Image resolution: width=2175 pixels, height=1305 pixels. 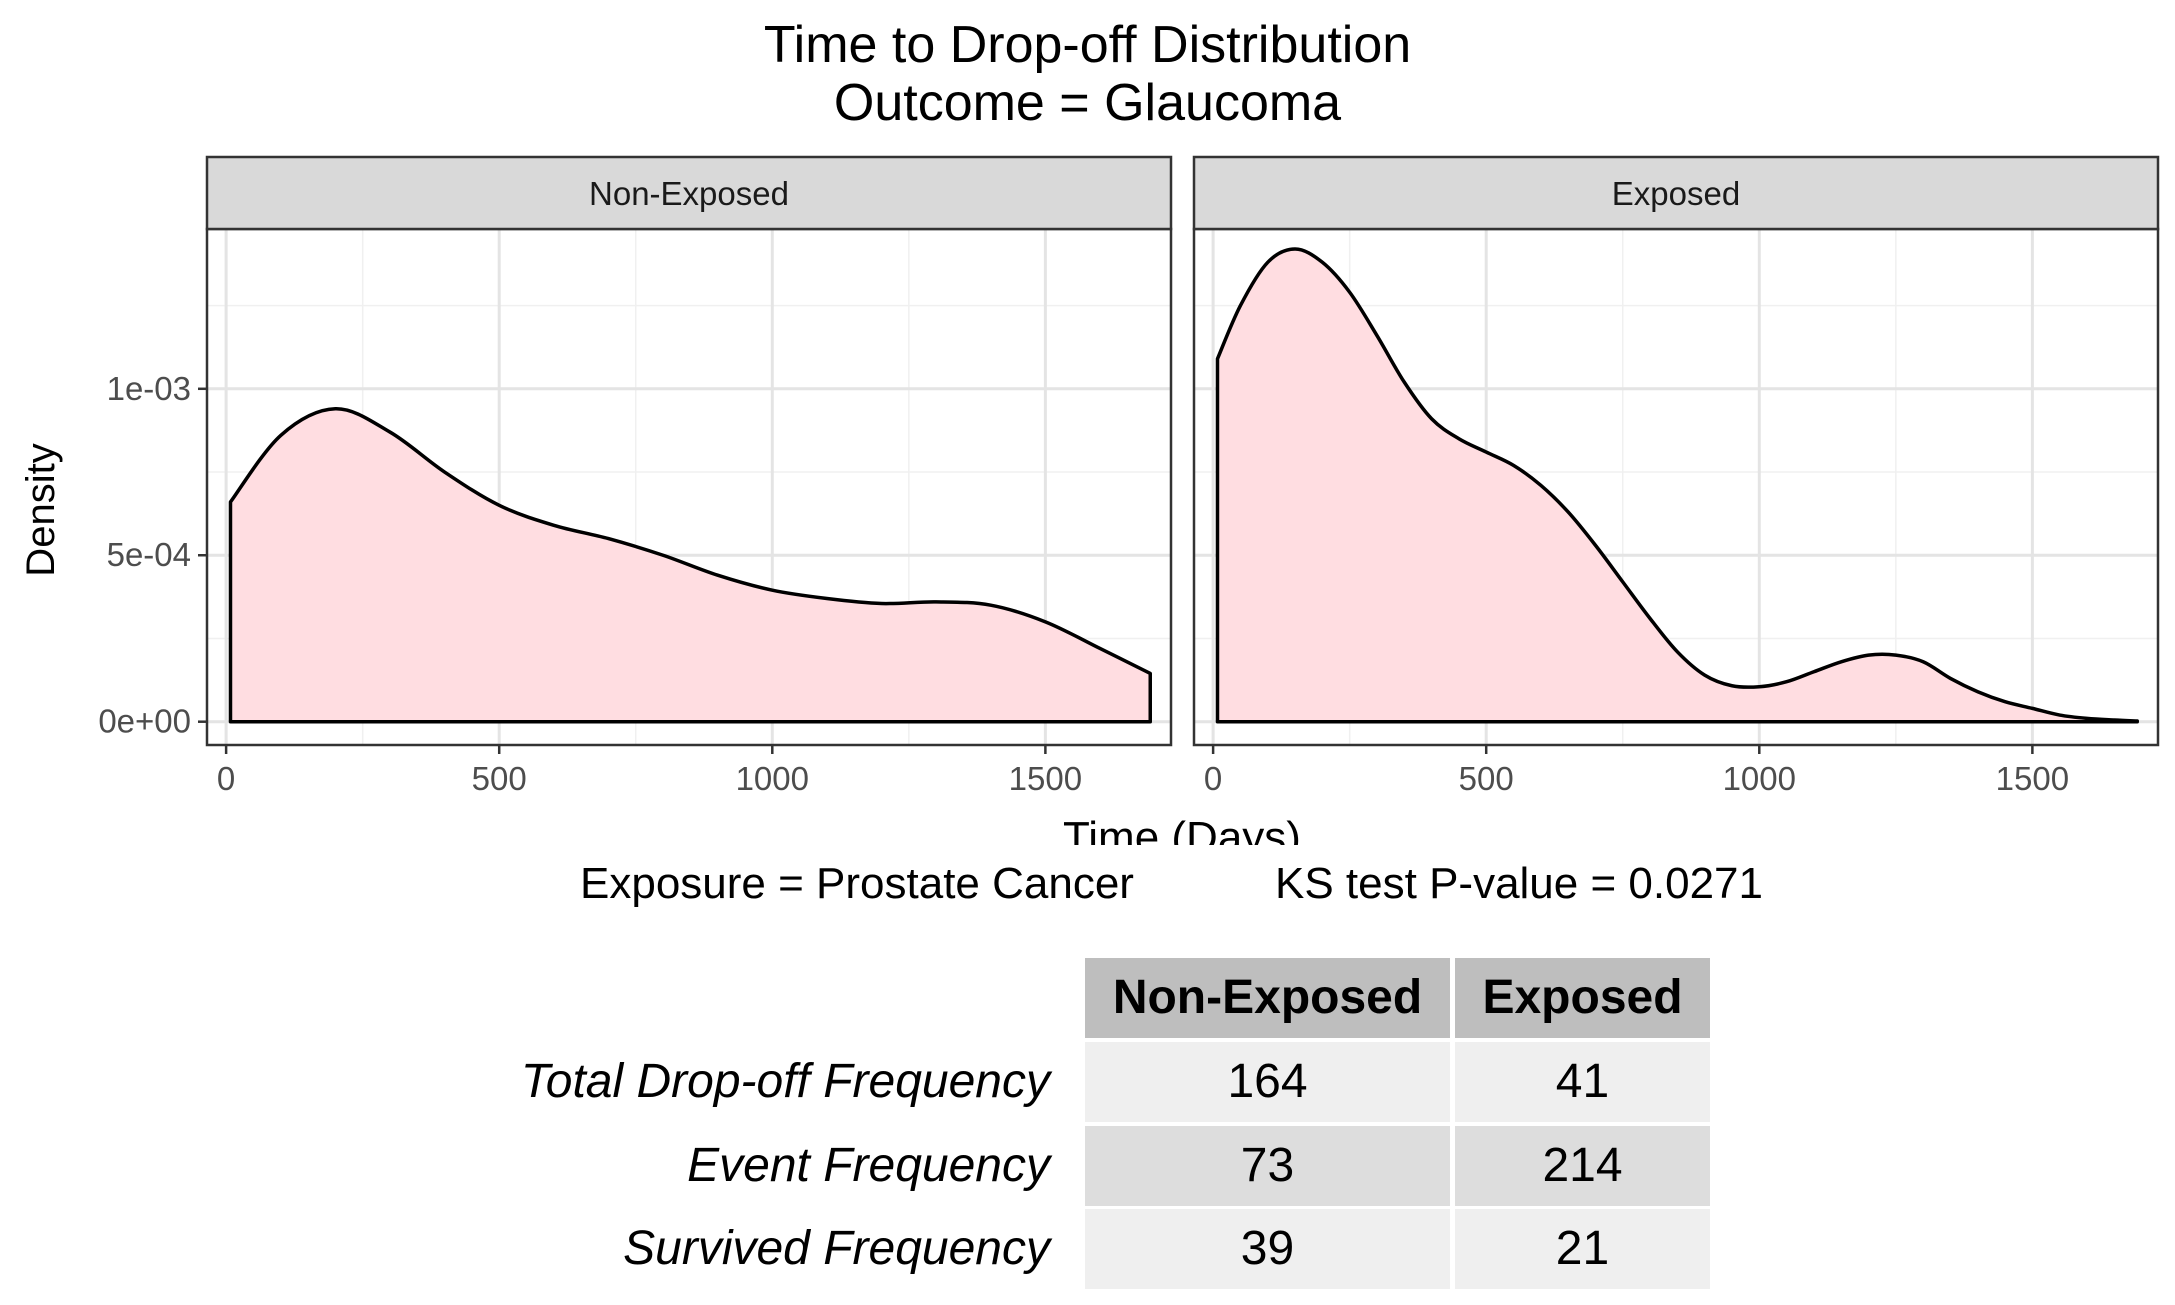 I want to click on row-label-total-dropoff: Total Drop-off Frequency, so click(x=785, y=1081).